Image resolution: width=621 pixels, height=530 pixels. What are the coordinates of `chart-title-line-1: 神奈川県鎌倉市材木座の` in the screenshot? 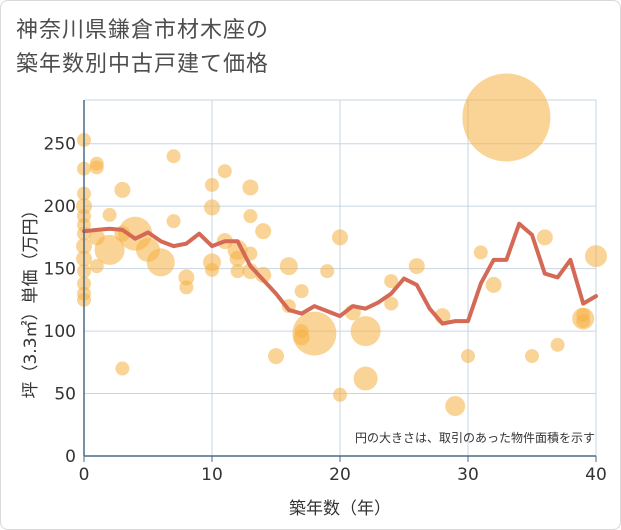 It's located at (143, 30).